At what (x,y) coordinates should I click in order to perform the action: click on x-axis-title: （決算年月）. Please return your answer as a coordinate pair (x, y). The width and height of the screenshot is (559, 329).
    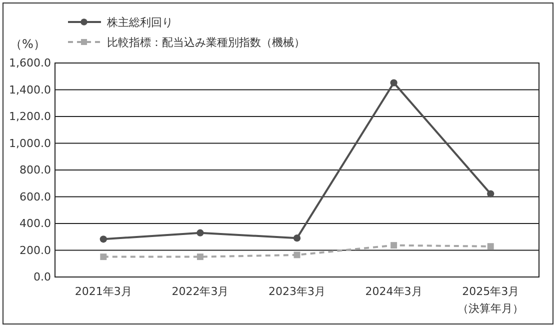
    Looking at the image, I should click on (491, 308).